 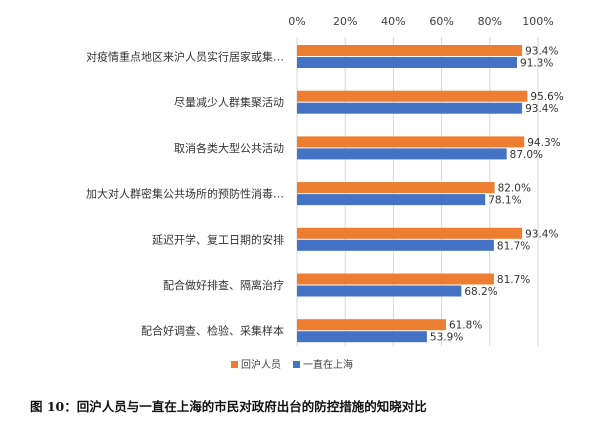 I want to click on category-label: 配合好调查、检验、采集样本, so click(x=212, y=331).